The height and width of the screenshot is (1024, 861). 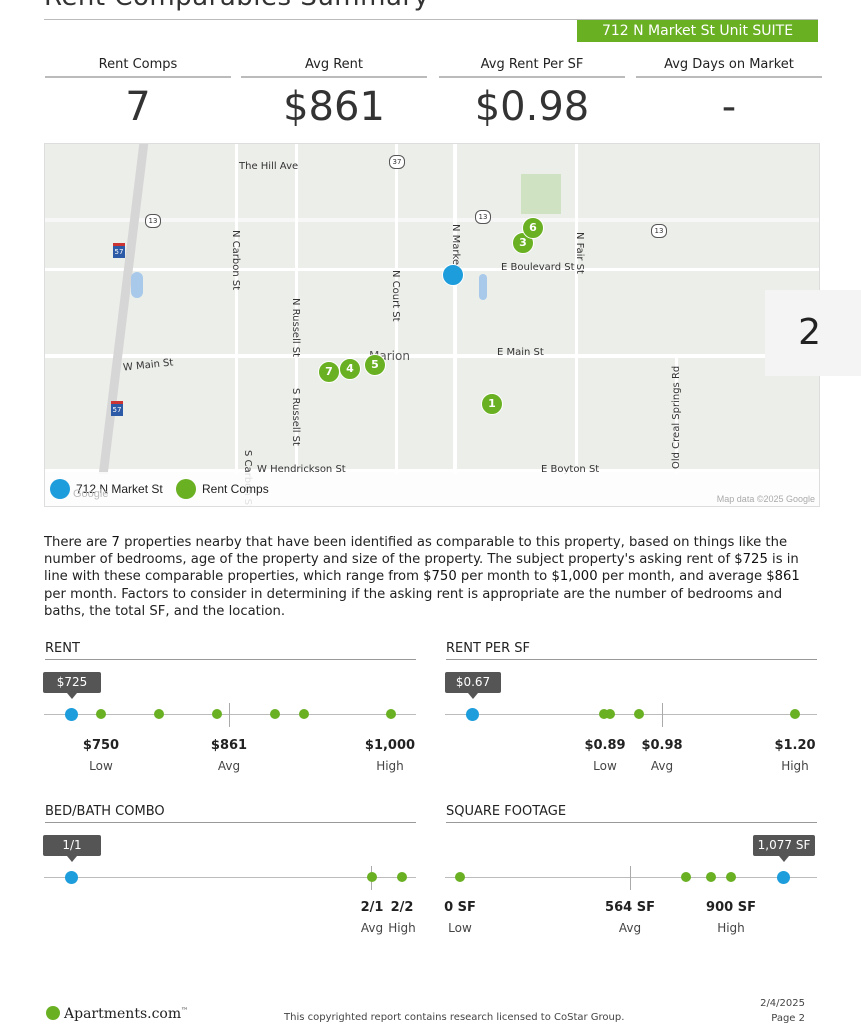 What do you see at coordinates (453, 275) in the screenshot?
I see `subject-pin` at bounding box center [453, 275].